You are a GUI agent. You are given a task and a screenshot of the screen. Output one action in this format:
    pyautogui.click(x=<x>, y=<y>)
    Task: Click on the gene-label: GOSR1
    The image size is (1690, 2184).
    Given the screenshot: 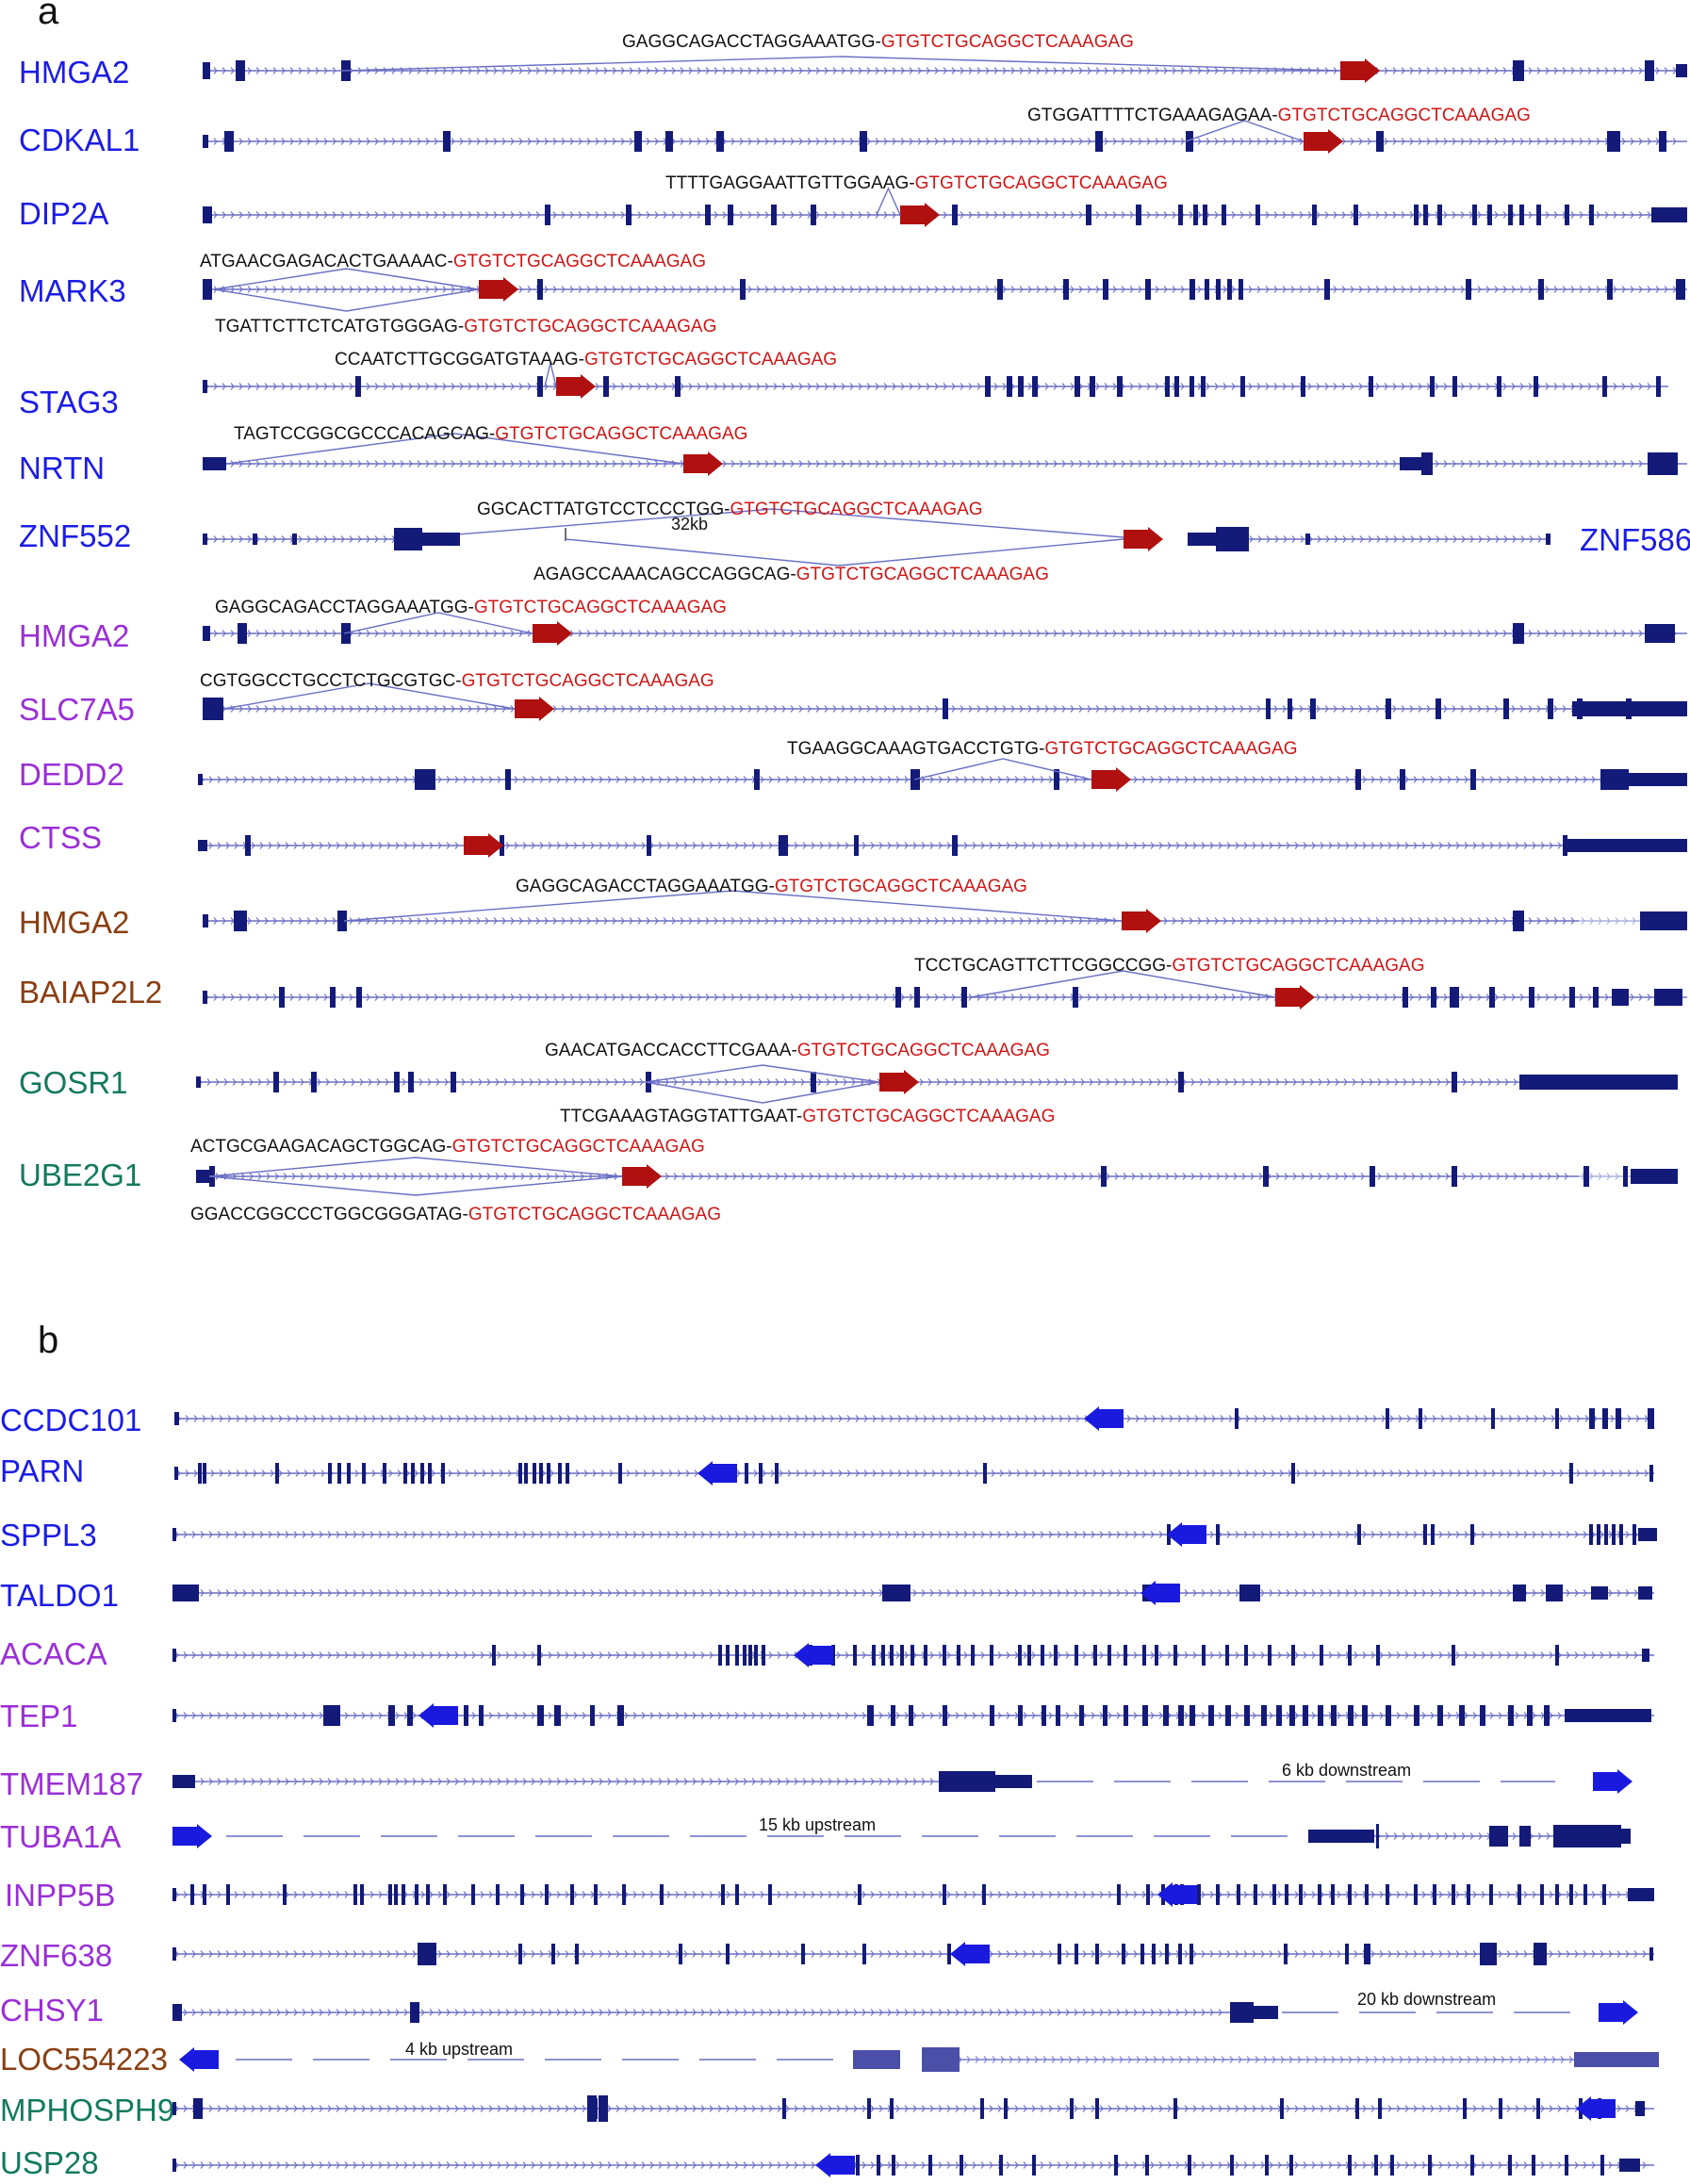 What is the action you would take?
    pyautogui.click(x=73, y=1082)
    